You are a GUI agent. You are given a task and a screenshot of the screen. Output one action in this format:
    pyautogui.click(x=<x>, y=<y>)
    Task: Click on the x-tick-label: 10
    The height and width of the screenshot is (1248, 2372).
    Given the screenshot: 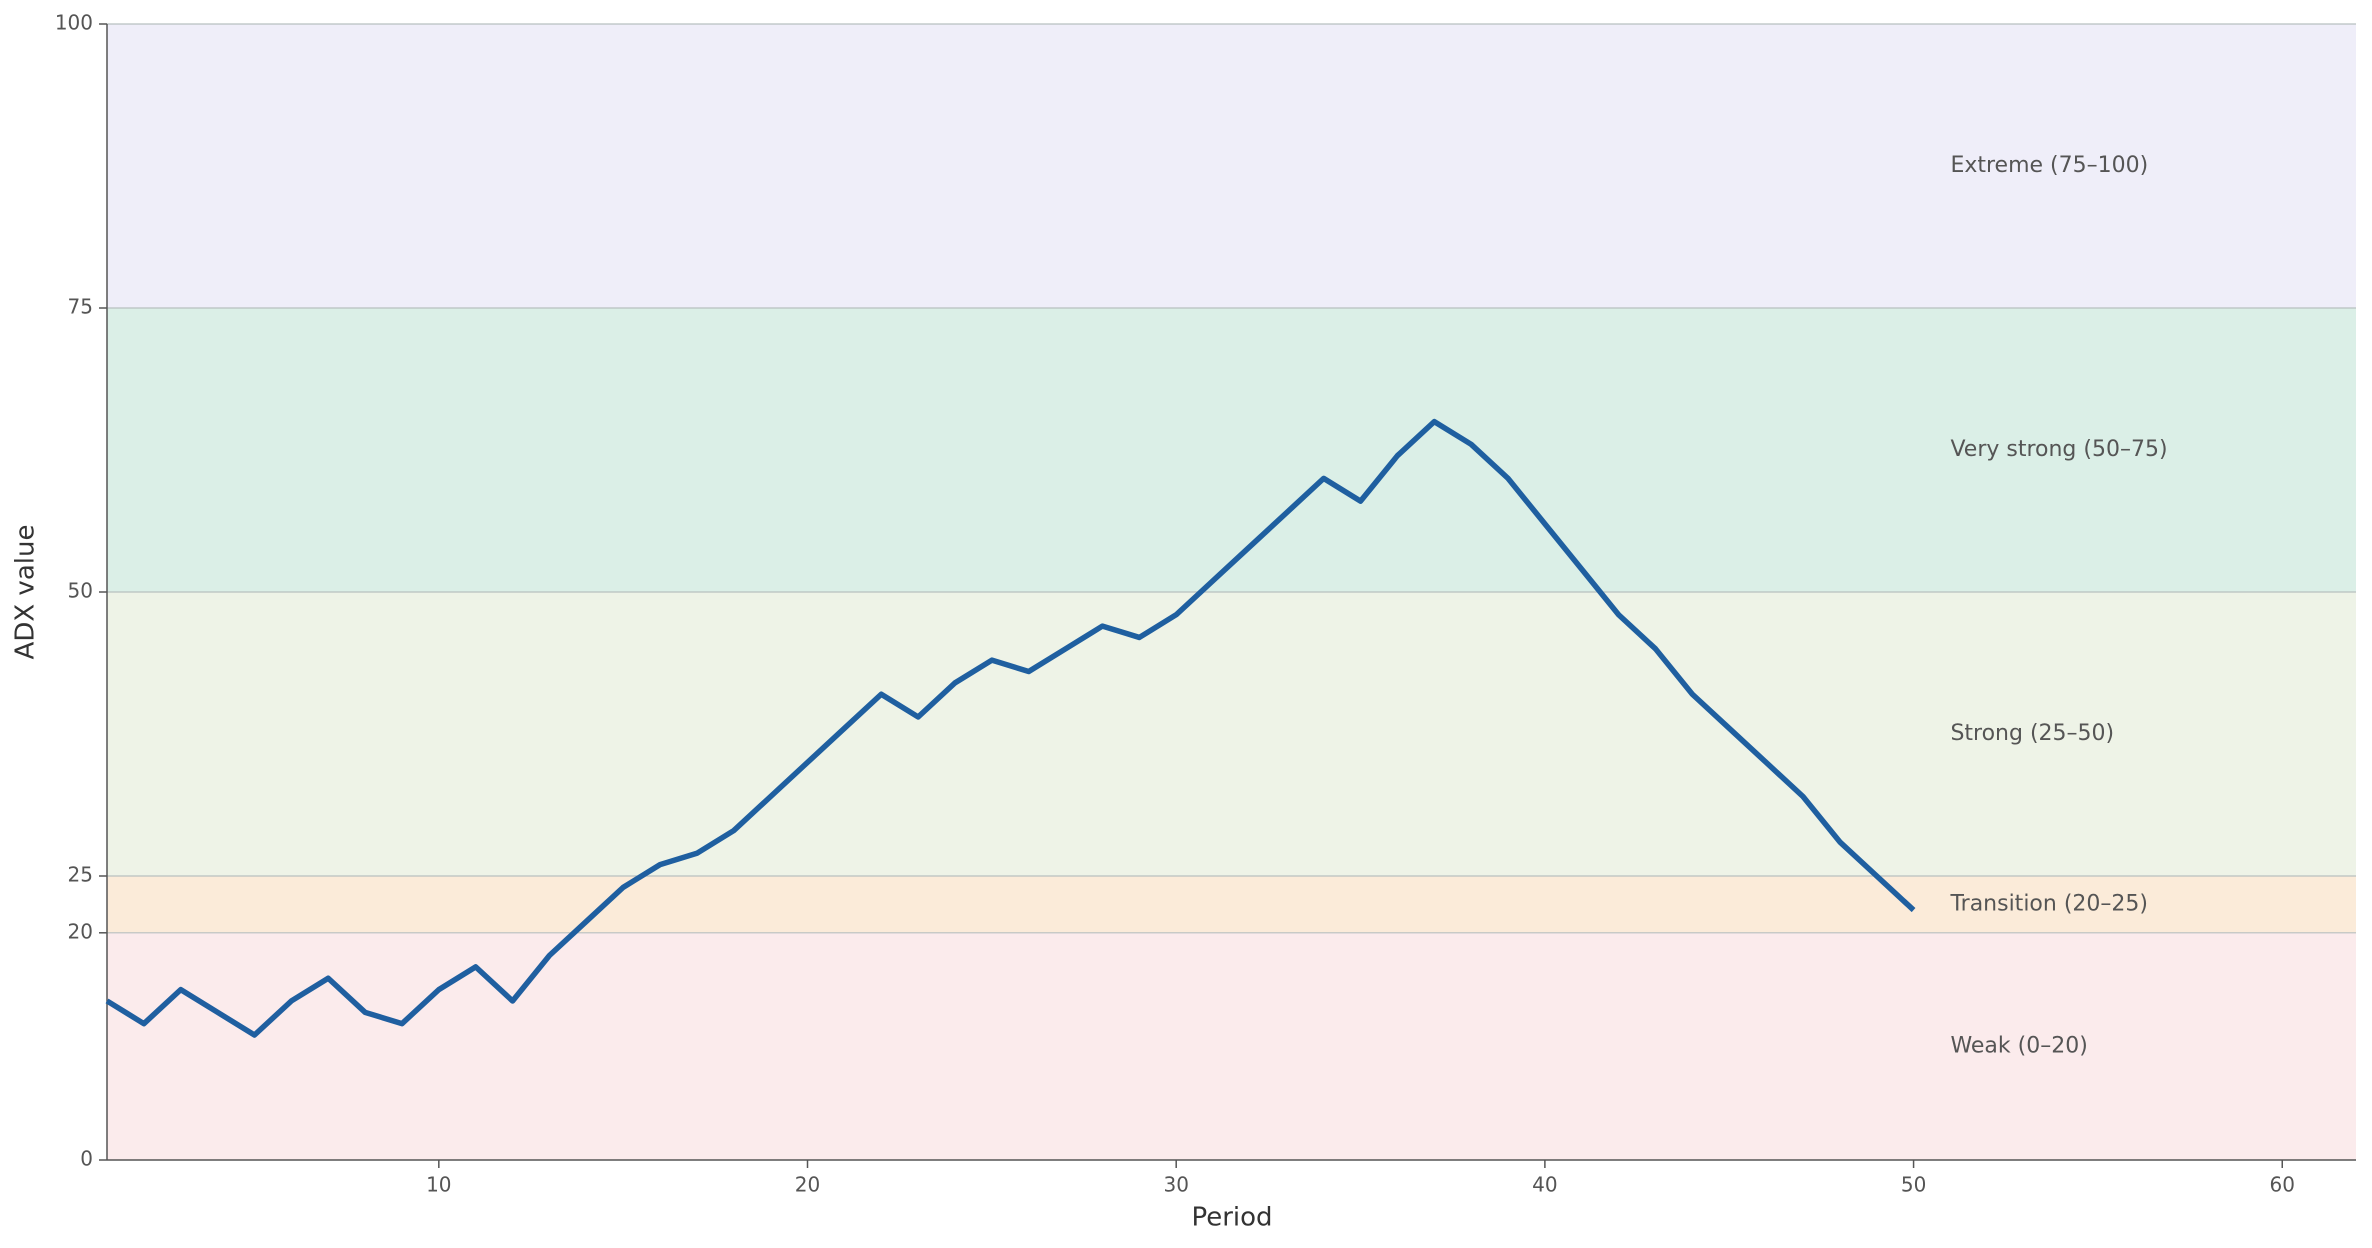 What is the action you would take?
    pyautogui.click(x=438, y=1185)
    